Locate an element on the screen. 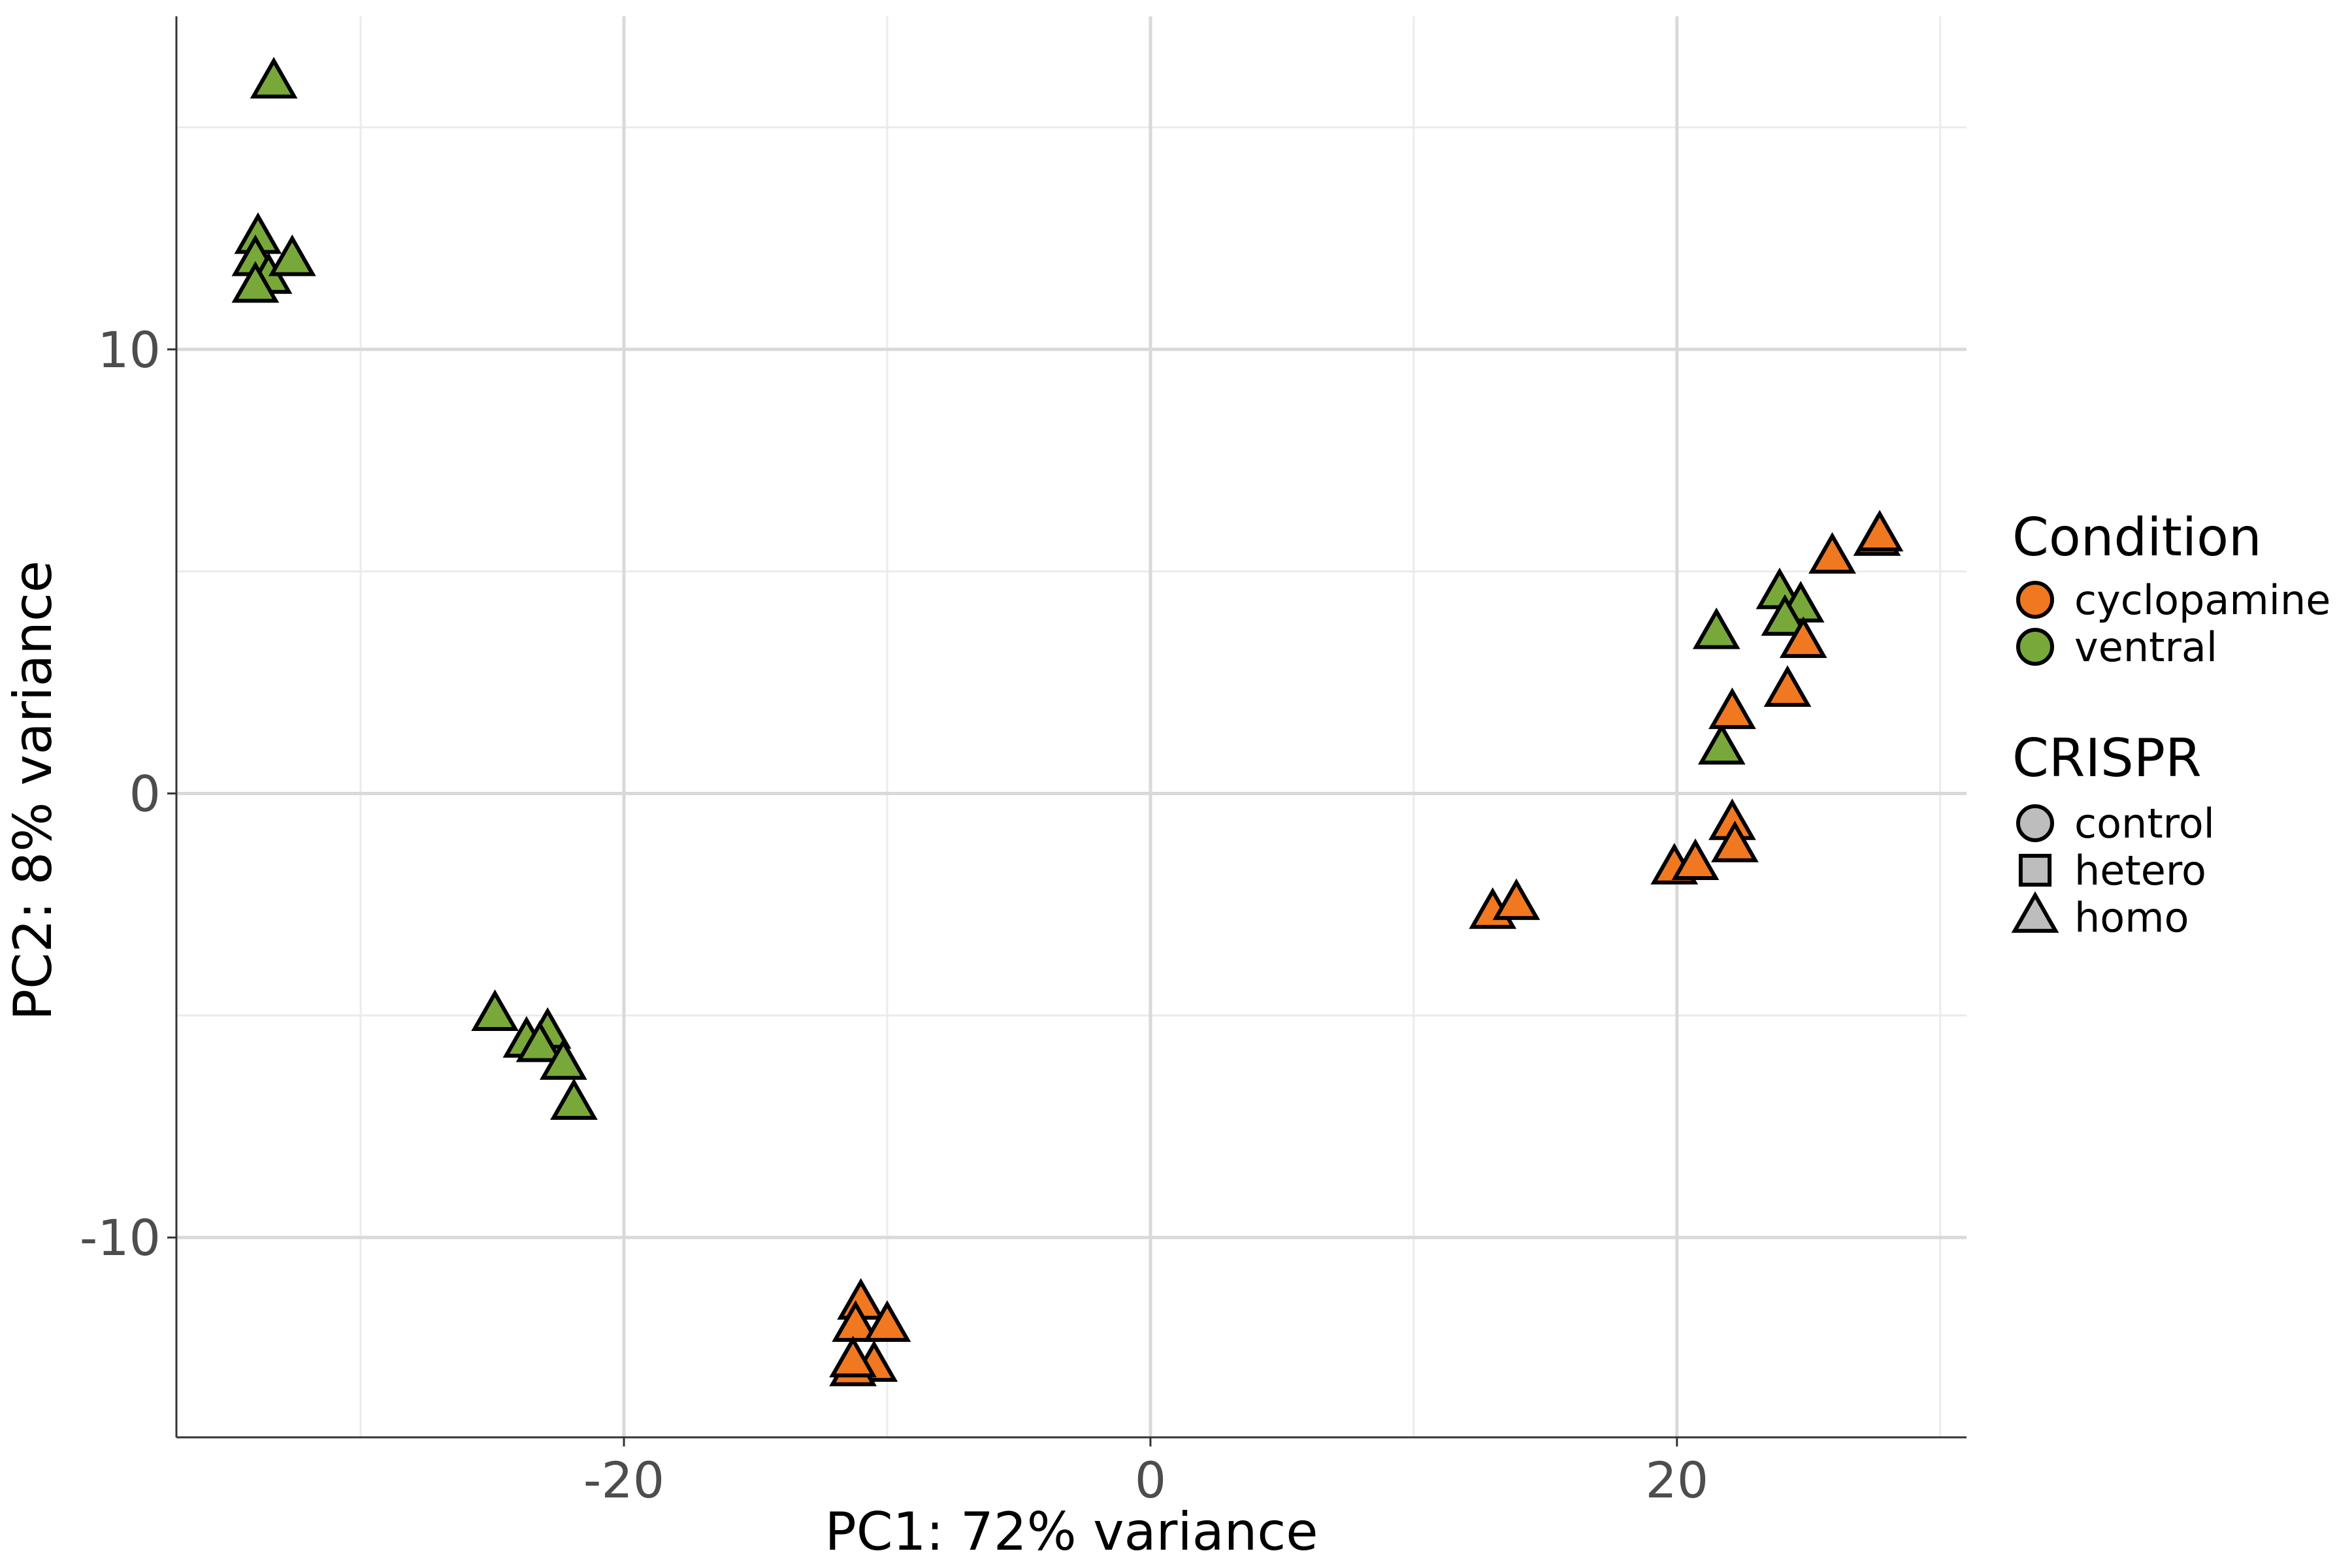 This screenshot has height=1568, width=2352. legend-label-hetero: hetero is located at coordinates (2140, 870).